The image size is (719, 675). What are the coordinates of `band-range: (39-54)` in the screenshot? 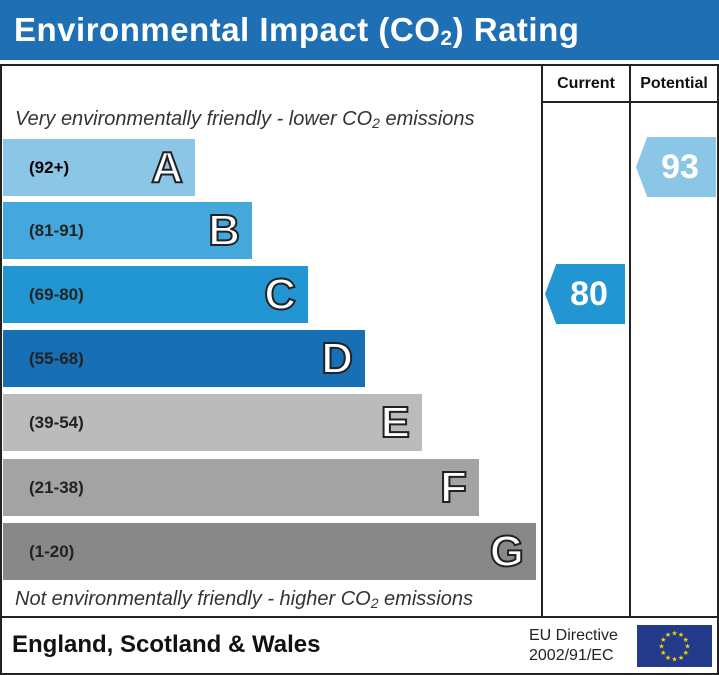 It's located at (56, 422).